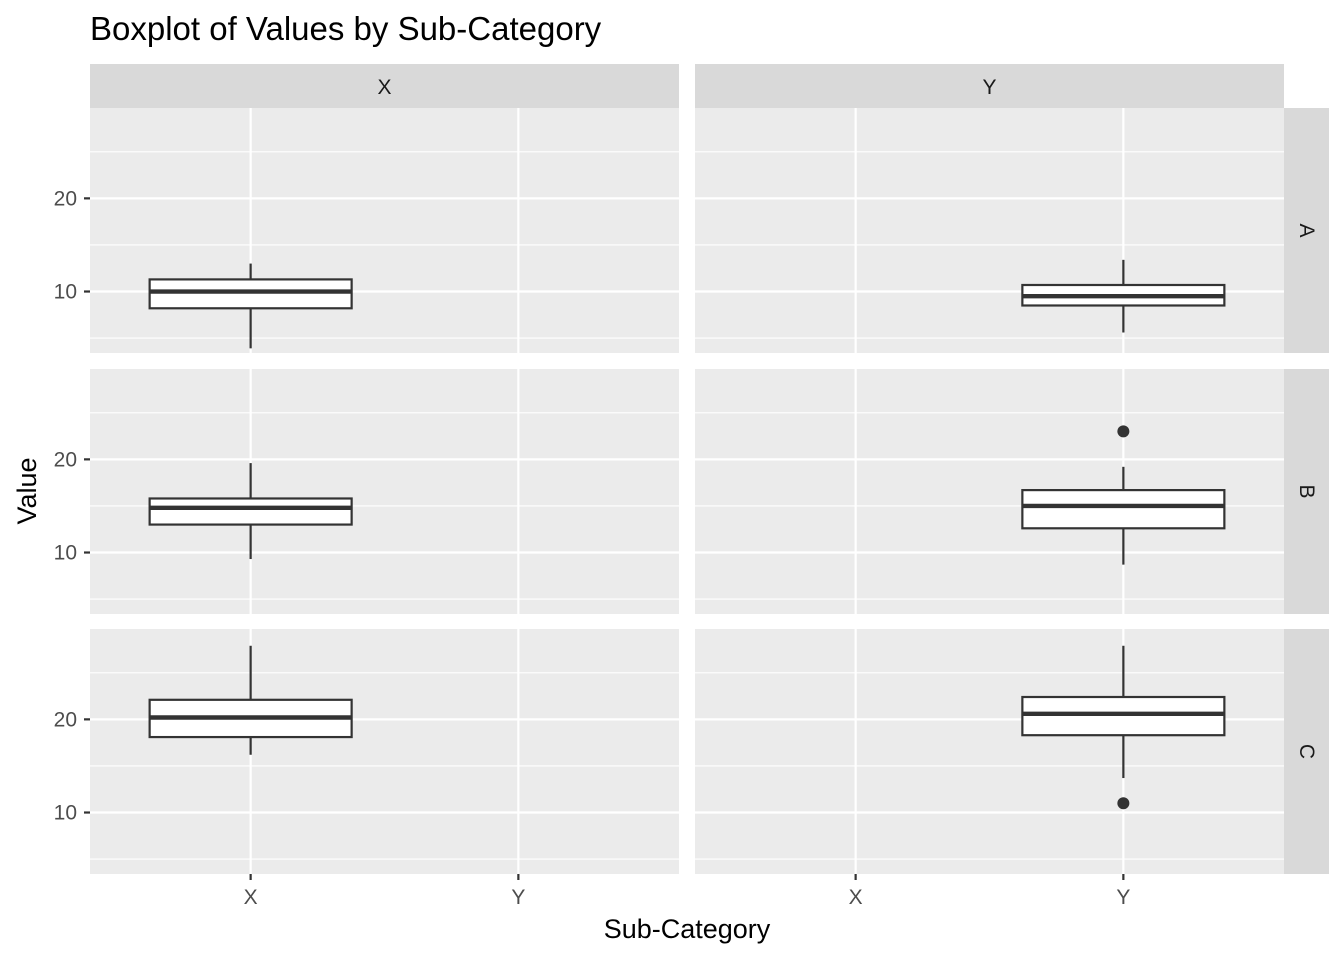  I want to click on panel-x-a, so click(384, 230).